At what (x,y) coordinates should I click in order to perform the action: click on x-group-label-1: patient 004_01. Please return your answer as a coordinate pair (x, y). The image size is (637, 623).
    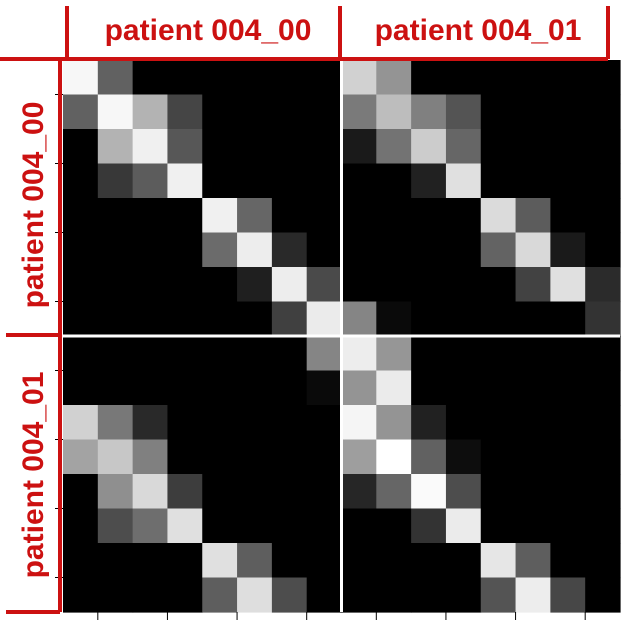
    Looking at the image, I should click on (478, 30).